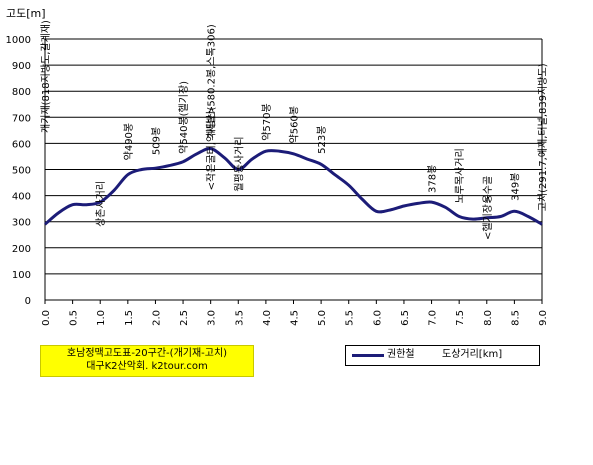 This screenshot has height=465, width=593. I want to click on x-tick-label: 9.0, so click(543, 318).